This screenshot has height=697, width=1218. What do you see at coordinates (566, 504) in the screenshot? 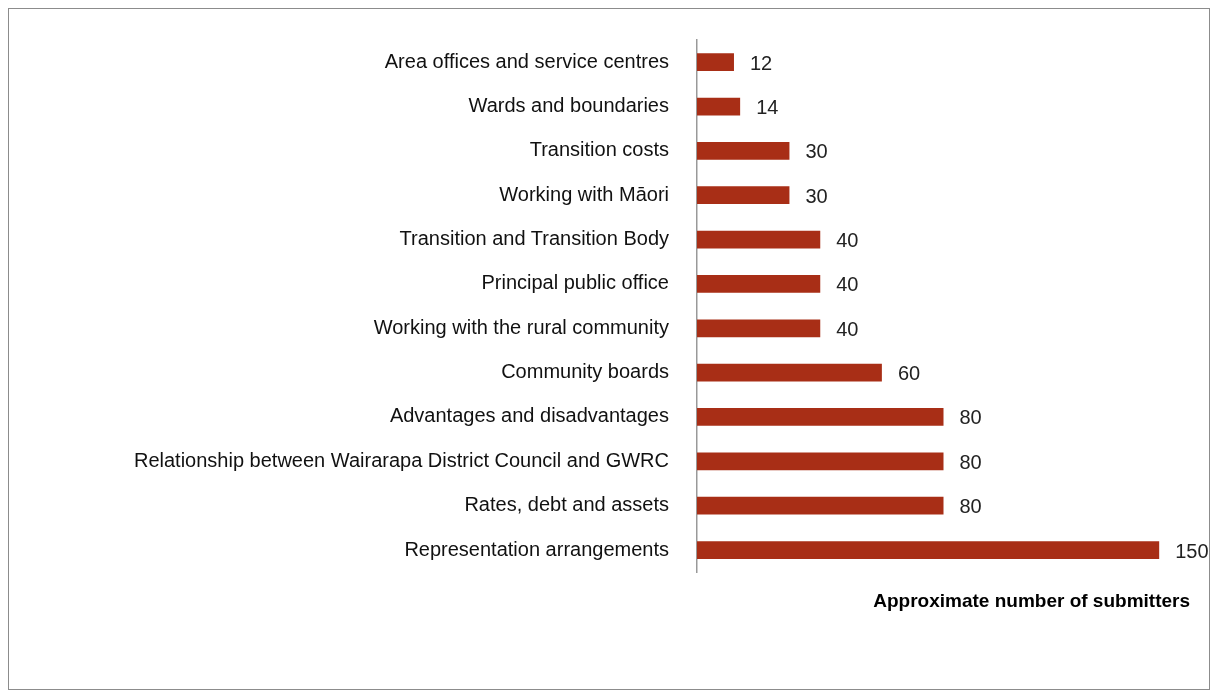
I see `y-tick-label: Rates, debt and assets` at bounding box center [566, 504].